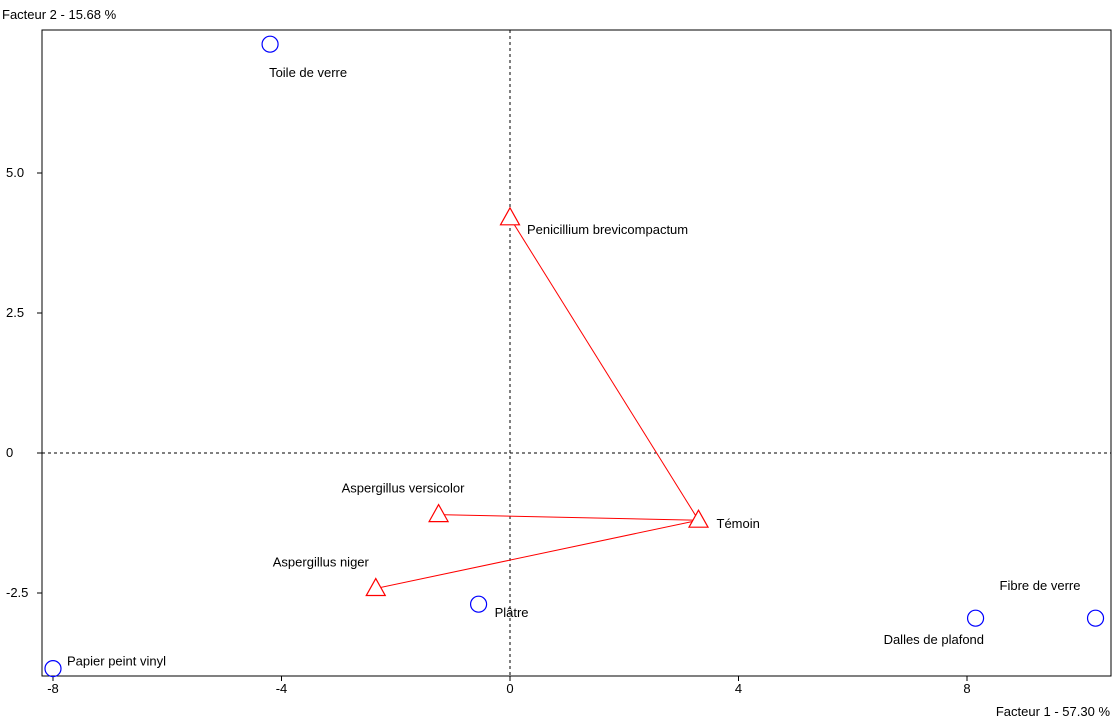 The height and width of the screenshot is (722, 1114). What do you see at coordinates (308, 72) in the screenshot?
I see `point-label: Toile de verre` at bounding box center [308, 72].